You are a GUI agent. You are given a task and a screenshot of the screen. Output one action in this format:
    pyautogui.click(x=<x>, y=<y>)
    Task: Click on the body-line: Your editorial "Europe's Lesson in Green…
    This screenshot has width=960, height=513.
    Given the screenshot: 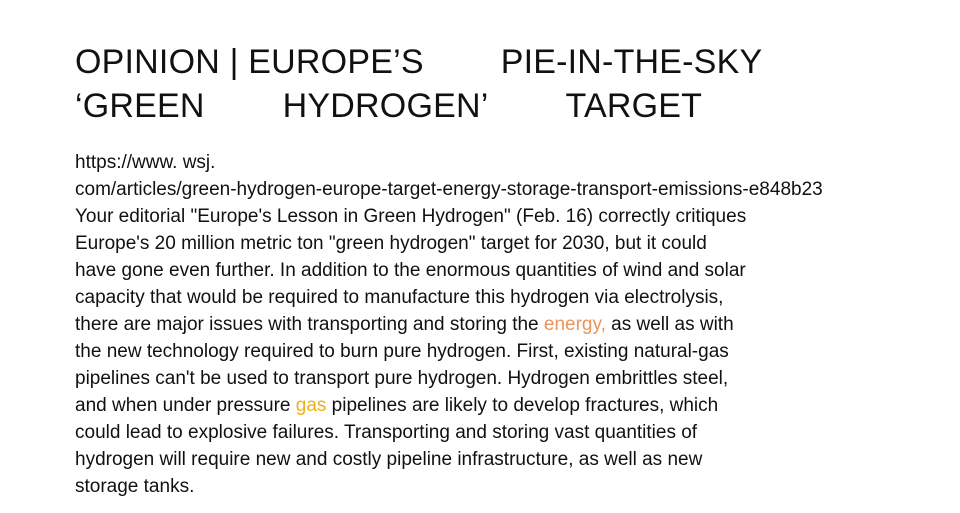 What is the action you would take?
    pyautogui.click(x=411, y=216)
    